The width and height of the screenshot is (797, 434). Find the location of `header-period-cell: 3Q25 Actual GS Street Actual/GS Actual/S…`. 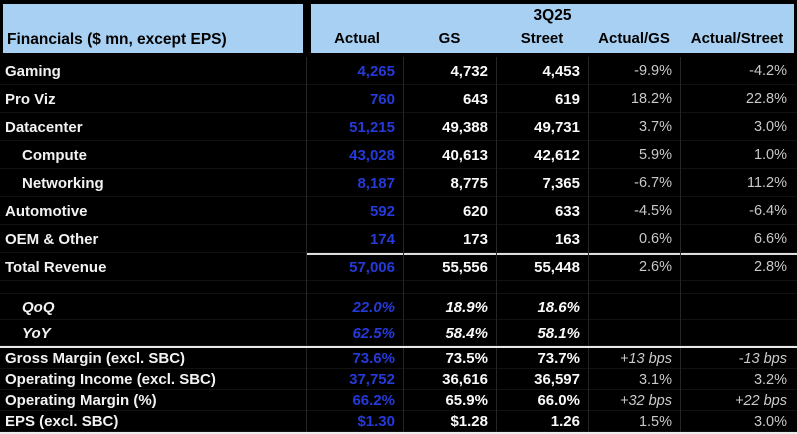

header-period-cell: 3Q25 Actual GS Street Actual/GS Actual/S… is located at coordinates (552, 28).